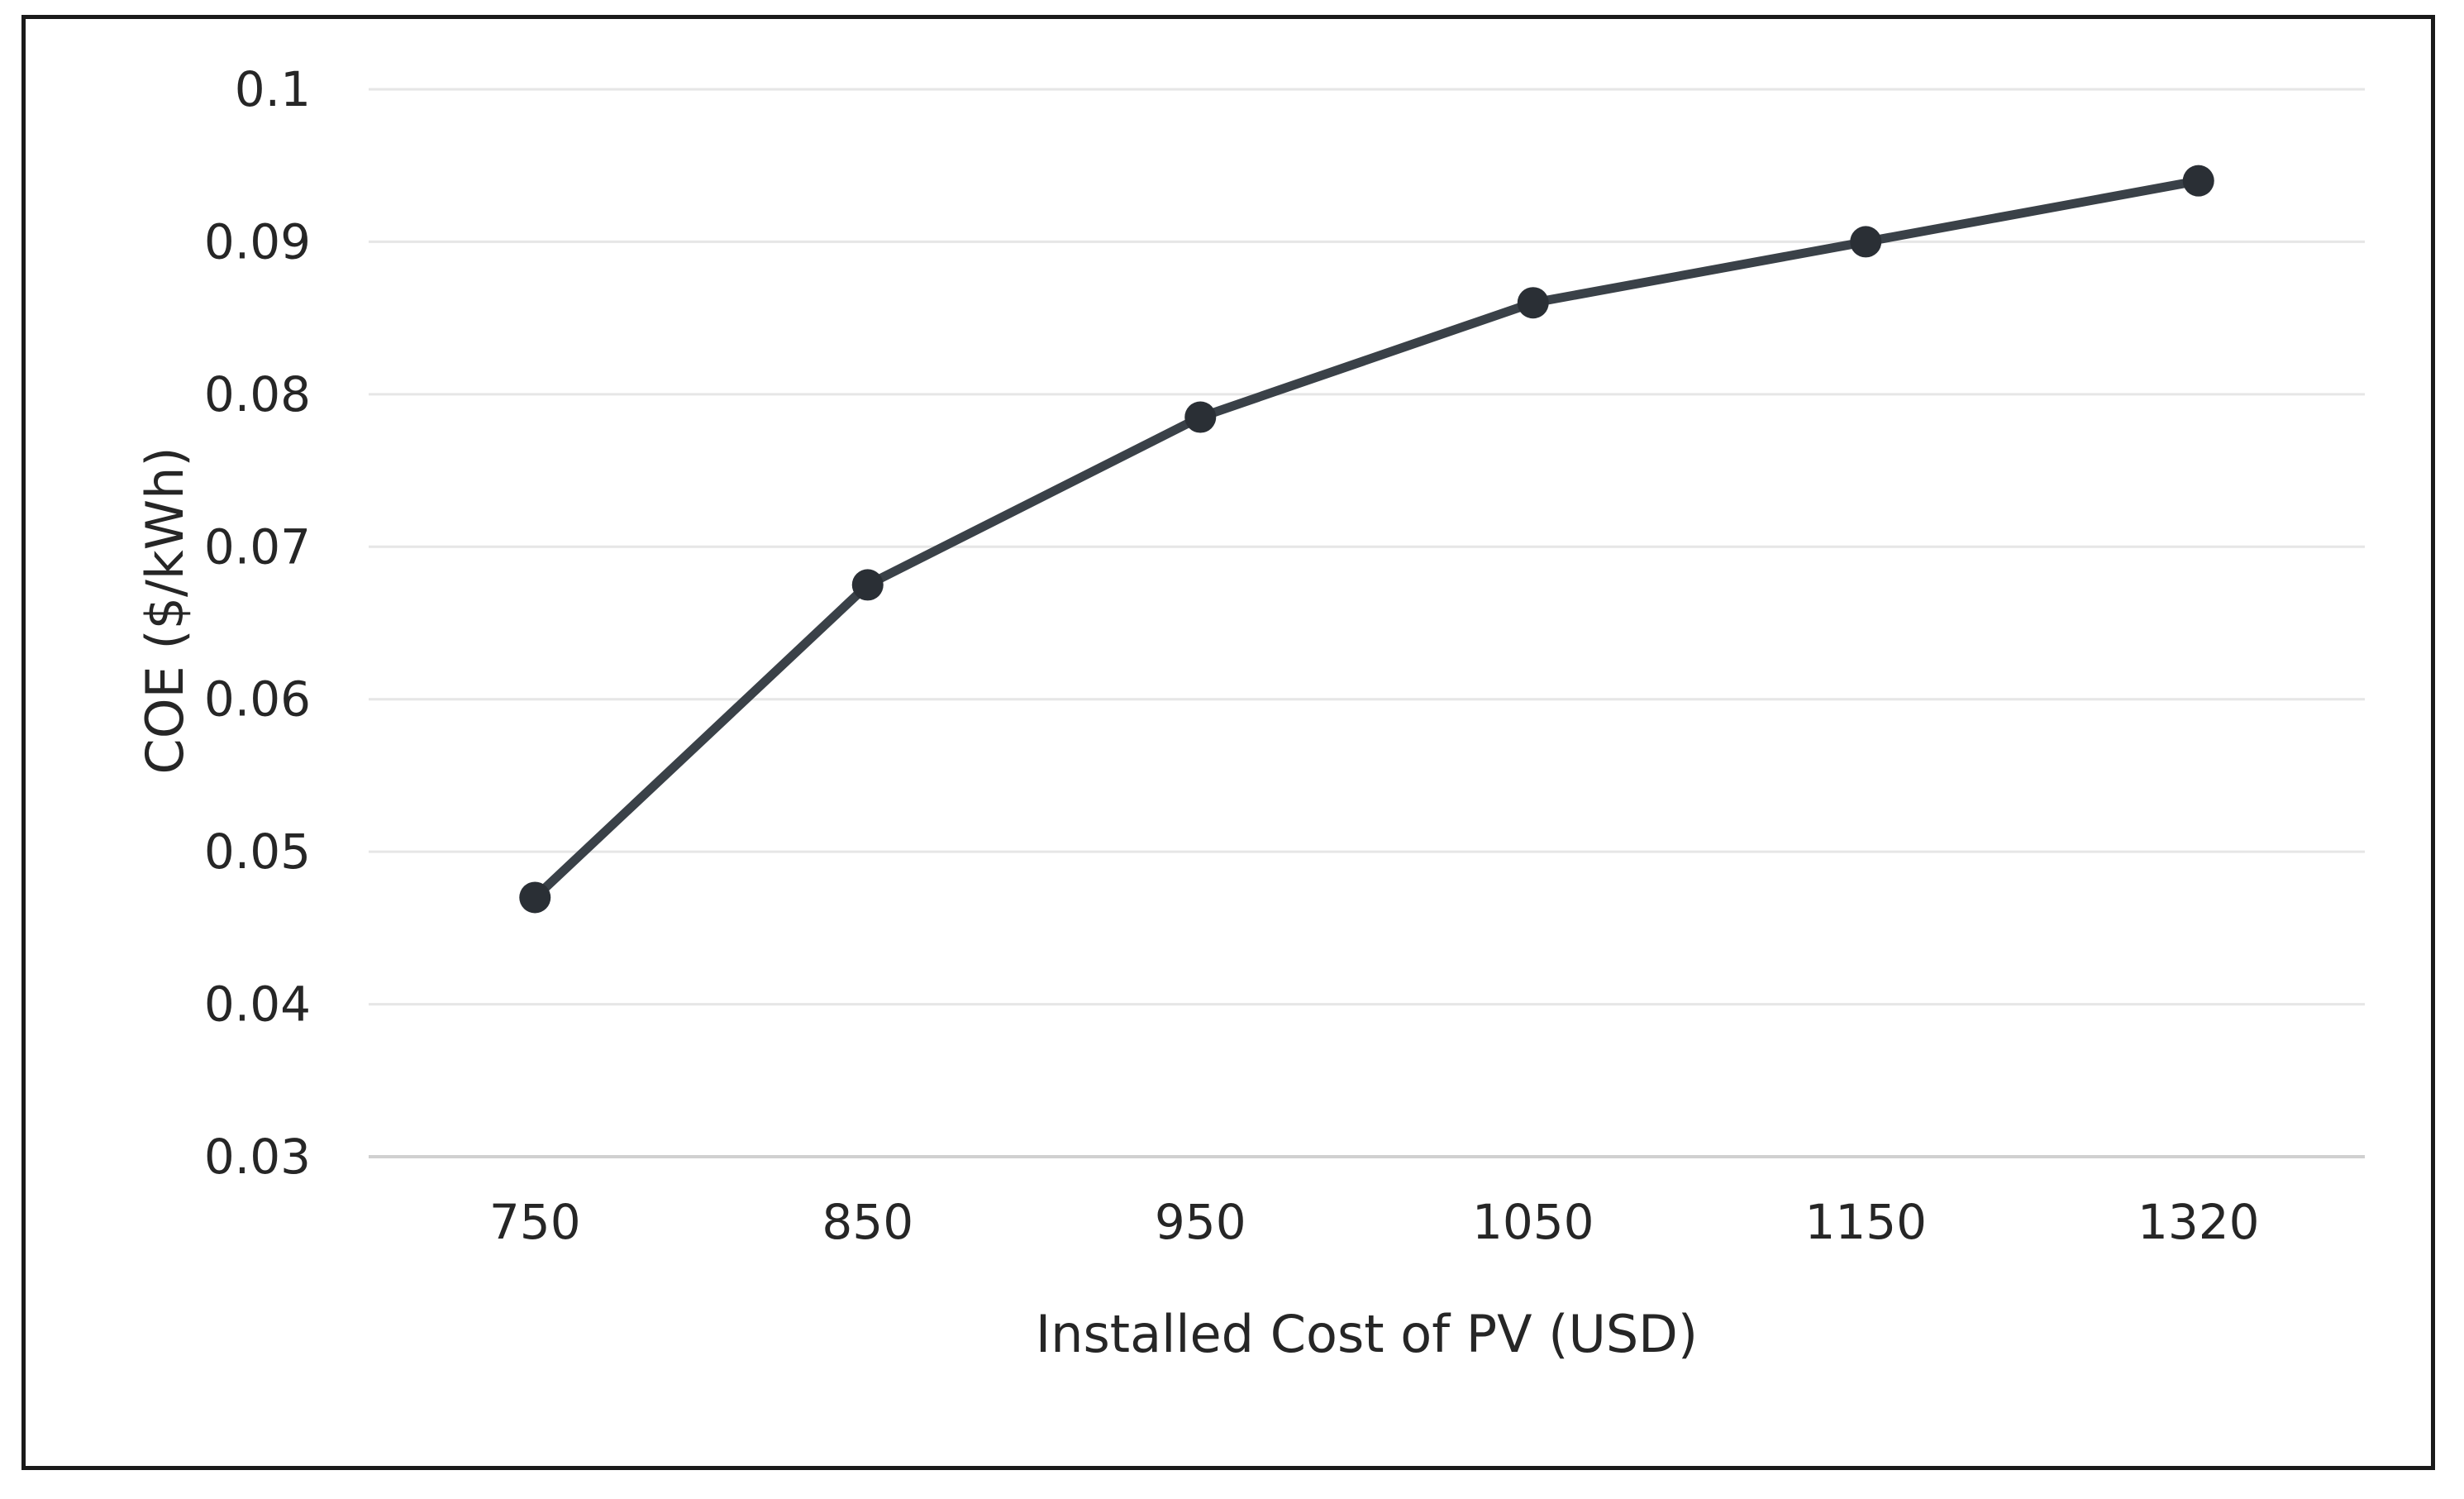  What do you see at coordinates (1865, 1222) in the screenshot?
I see `x-tick-label: 1150` at bounding box center [1865, 1222].